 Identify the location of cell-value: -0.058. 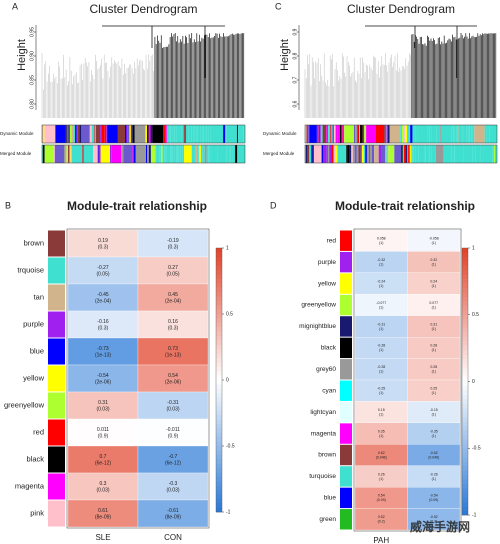
(434, 239).